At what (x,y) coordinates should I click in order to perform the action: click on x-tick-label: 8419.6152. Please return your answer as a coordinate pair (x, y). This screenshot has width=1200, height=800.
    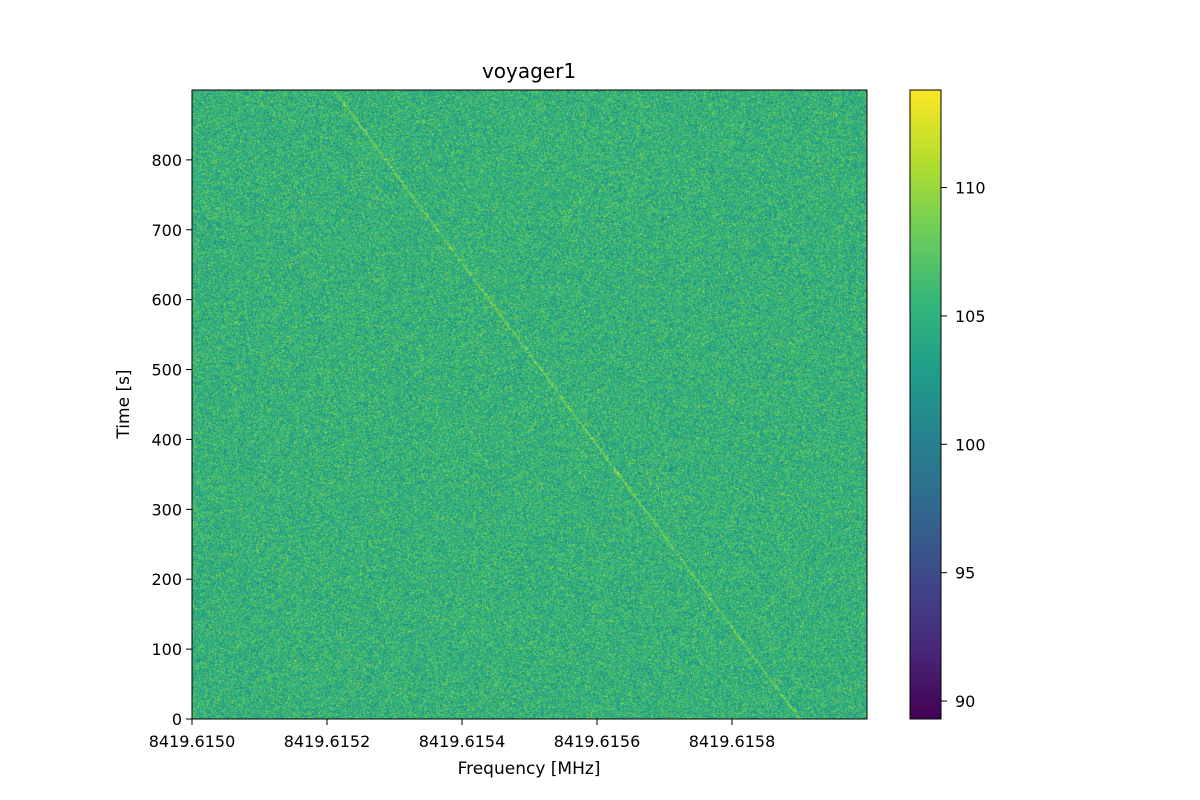
    Looking at the image, I should click on (327, 741).